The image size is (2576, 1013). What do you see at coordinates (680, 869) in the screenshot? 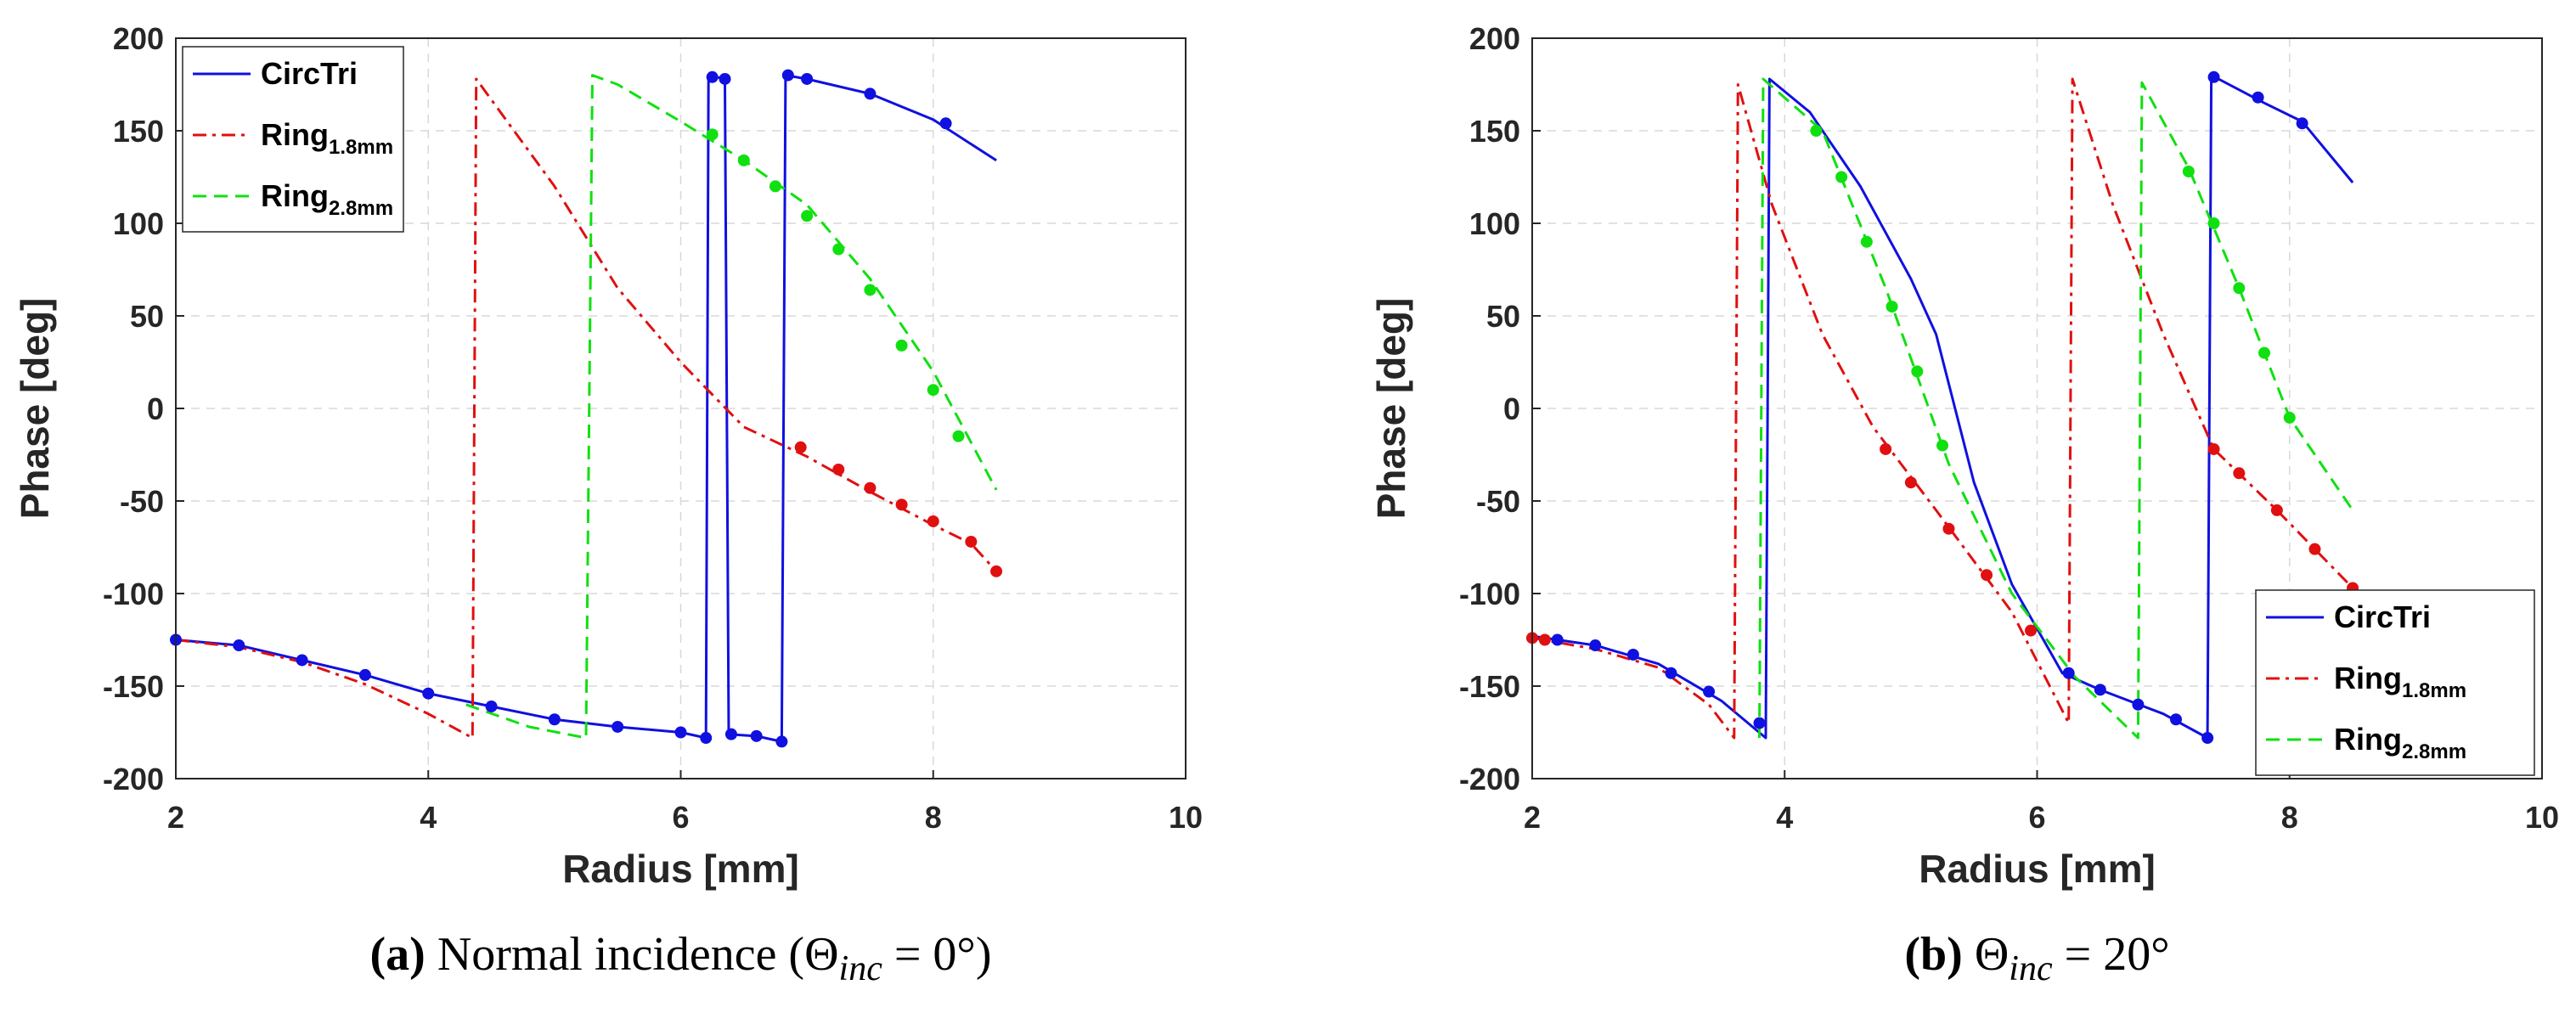
I see `x-axis-label: Radius [mm]` at bounding box center [680, 869].